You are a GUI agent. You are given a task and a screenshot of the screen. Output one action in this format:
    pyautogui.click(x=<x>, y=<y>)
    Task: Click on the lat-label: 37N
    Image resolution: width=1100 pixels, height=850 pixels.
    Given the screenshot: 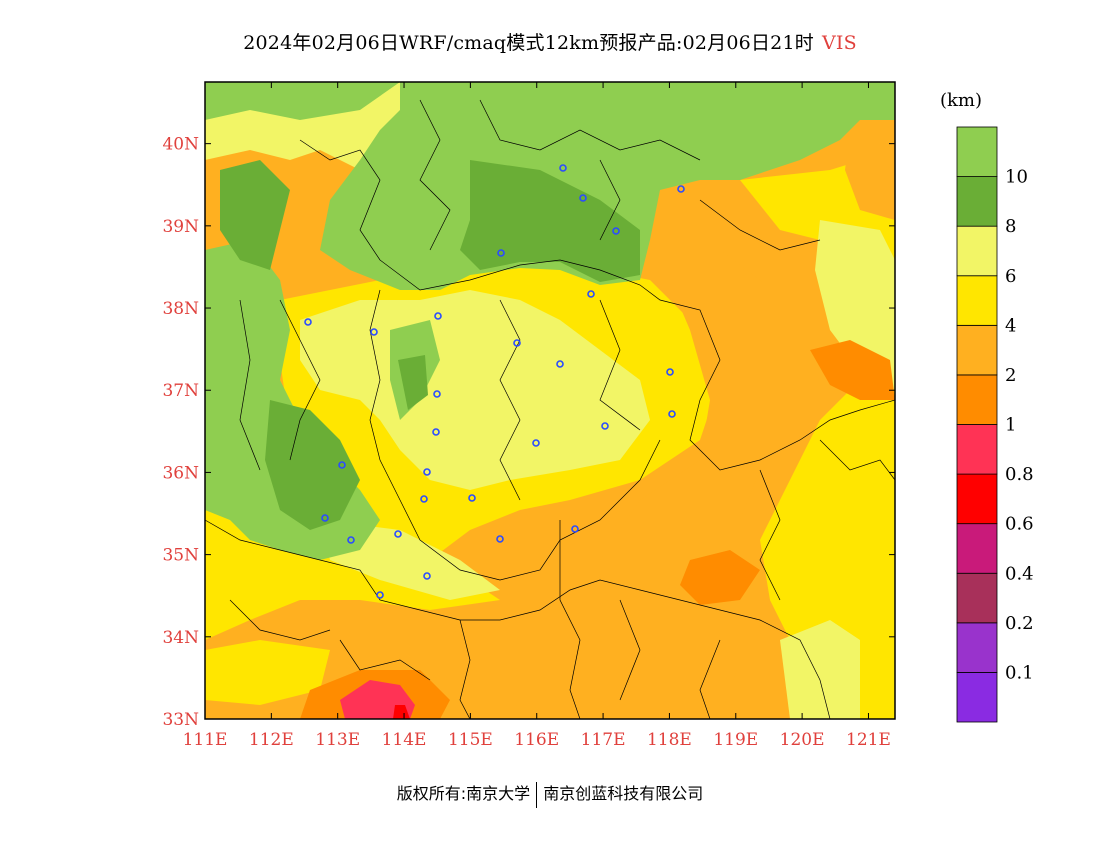 What is the action you would take?
    pyautogui.click(x=180, y=391)
    